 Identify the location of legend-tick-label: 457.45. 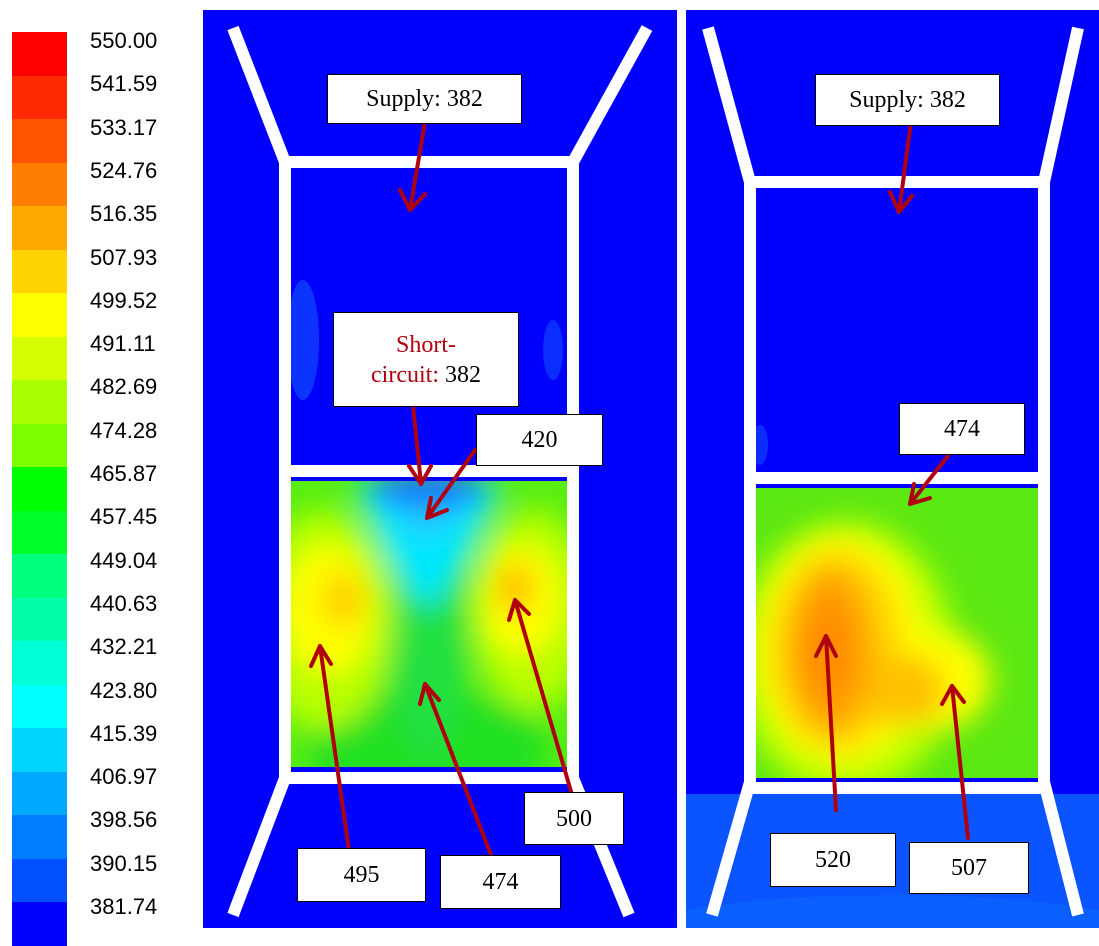
(124, 517).